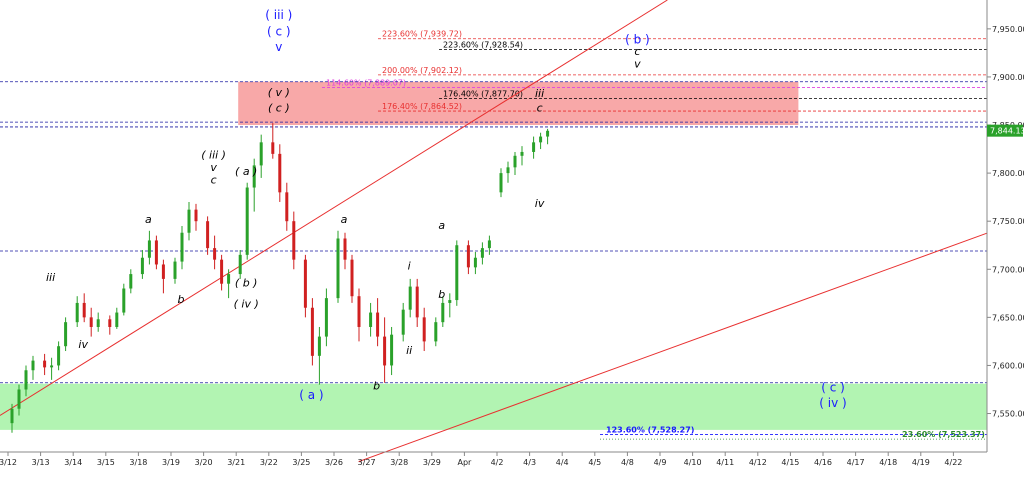  What do you see at coordinates (493, 406) in the screenshot?
I see `target-support-zone` at bounding box center [493, 406].